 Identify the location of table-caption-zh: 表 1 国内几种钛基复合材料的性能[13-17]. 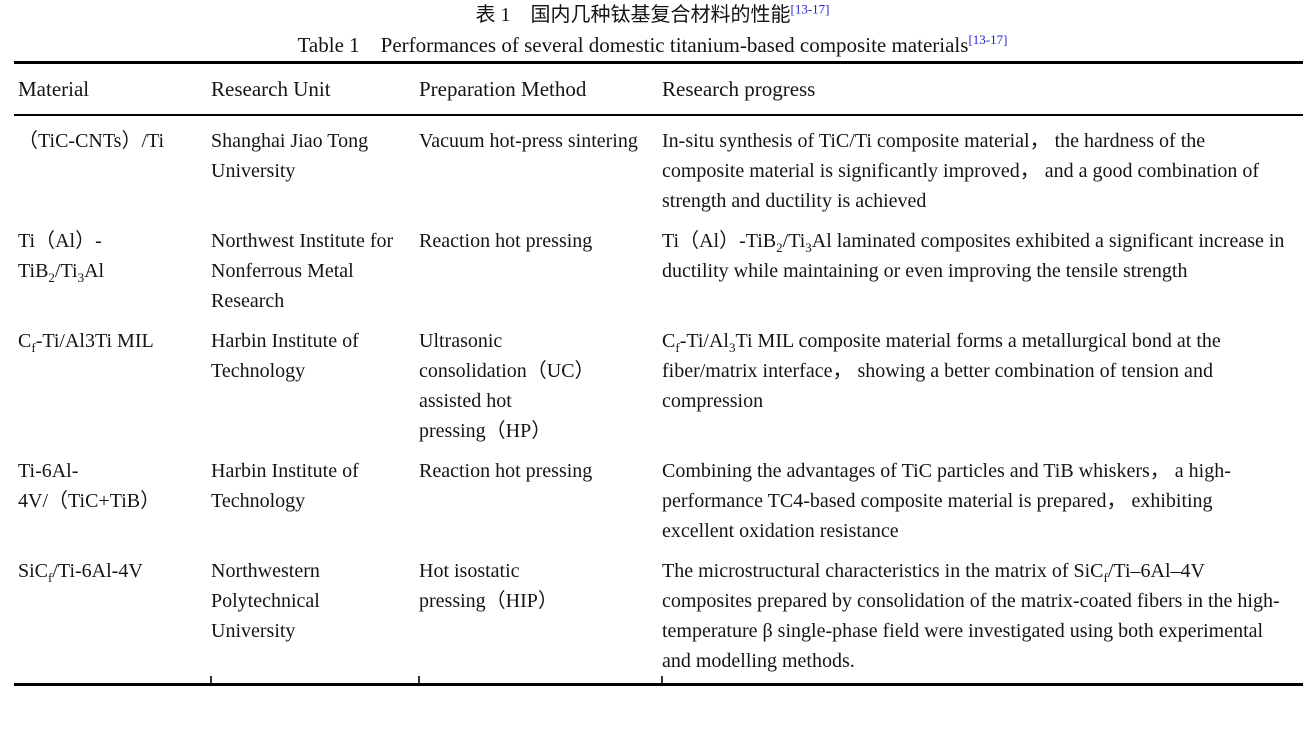
(652, 15).